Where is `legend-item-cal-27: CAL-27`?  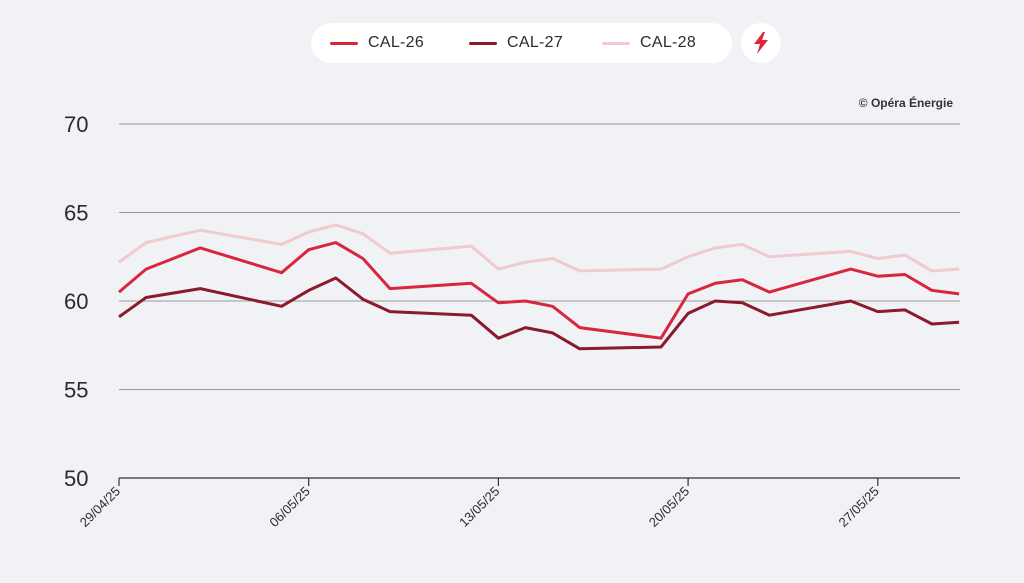
legend-item-cal-27: CAL-27 is located at coordinates (516, 43).